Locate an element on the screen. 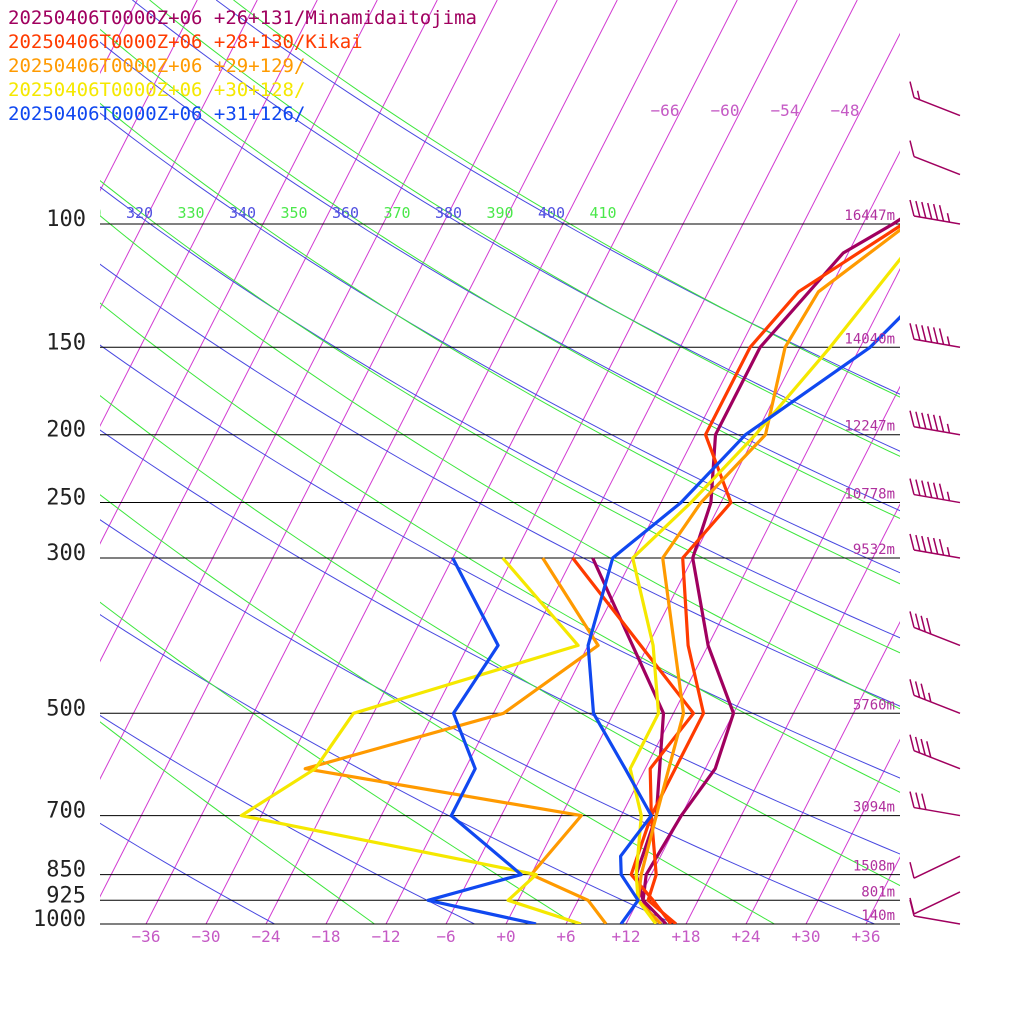 This screenshot has height=1024, width=1024. theta-label: 410 is located at coordinates (602, 213).